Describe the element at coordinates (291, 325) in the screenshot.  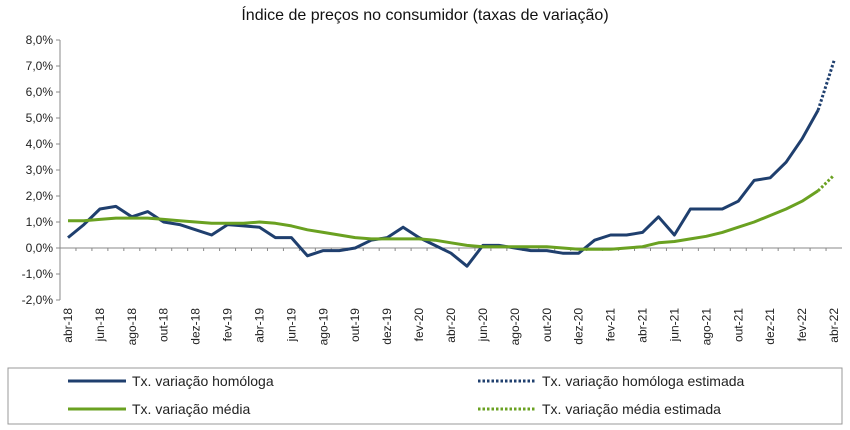
I see `x-tick-label: jun-19` at that location.